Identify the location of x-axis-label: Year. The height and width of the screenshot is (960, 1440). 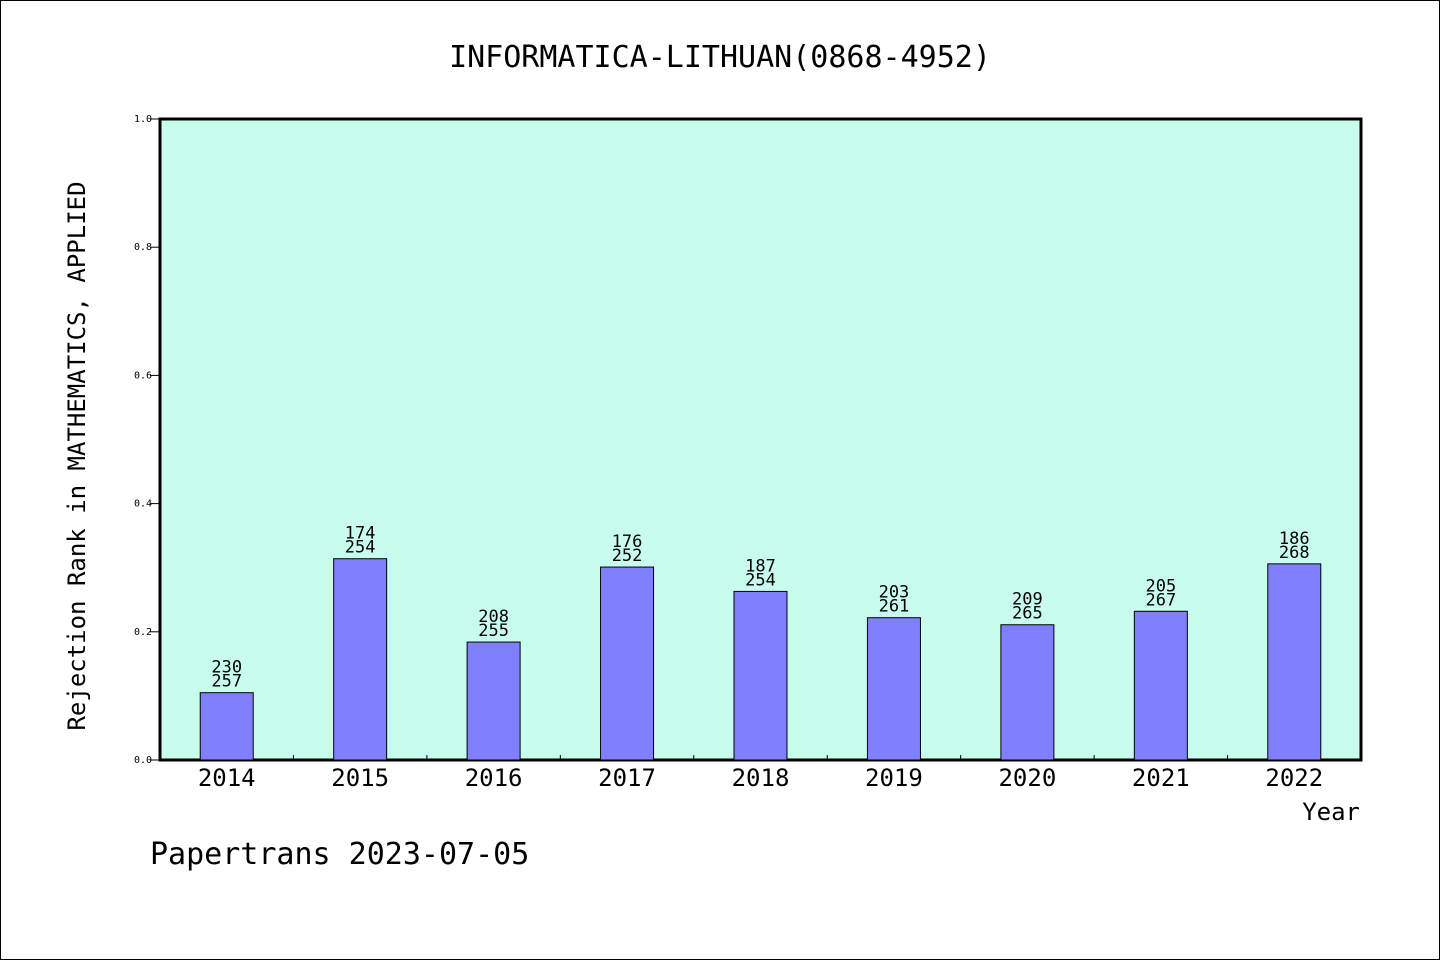
(1331, 812).